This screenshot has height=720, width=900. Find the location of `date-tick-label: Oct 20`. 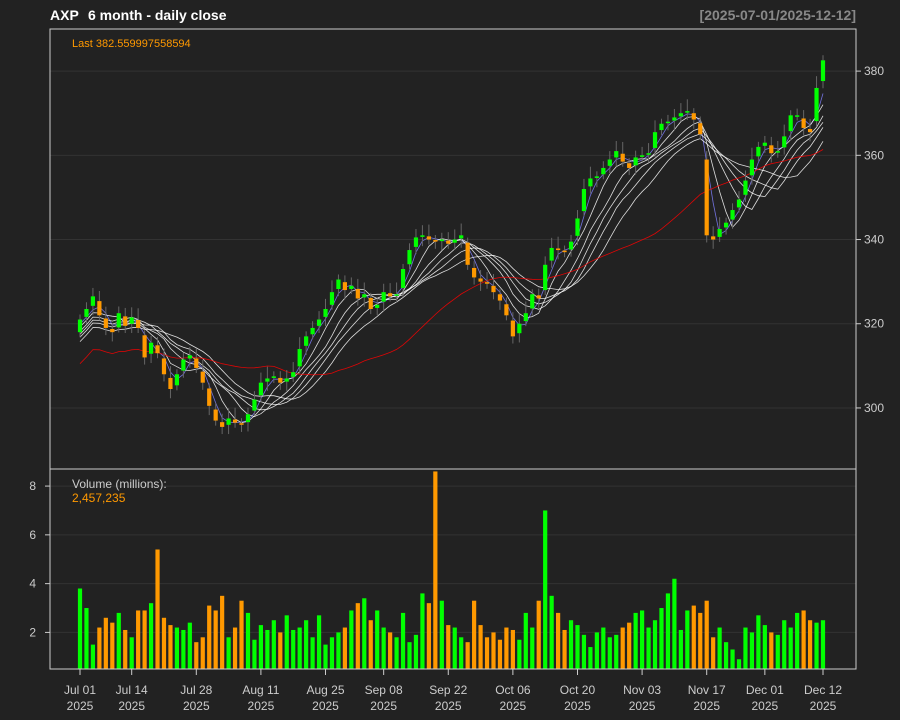

date-tick-label: Oct 20 is located at coordinates (578, 690).